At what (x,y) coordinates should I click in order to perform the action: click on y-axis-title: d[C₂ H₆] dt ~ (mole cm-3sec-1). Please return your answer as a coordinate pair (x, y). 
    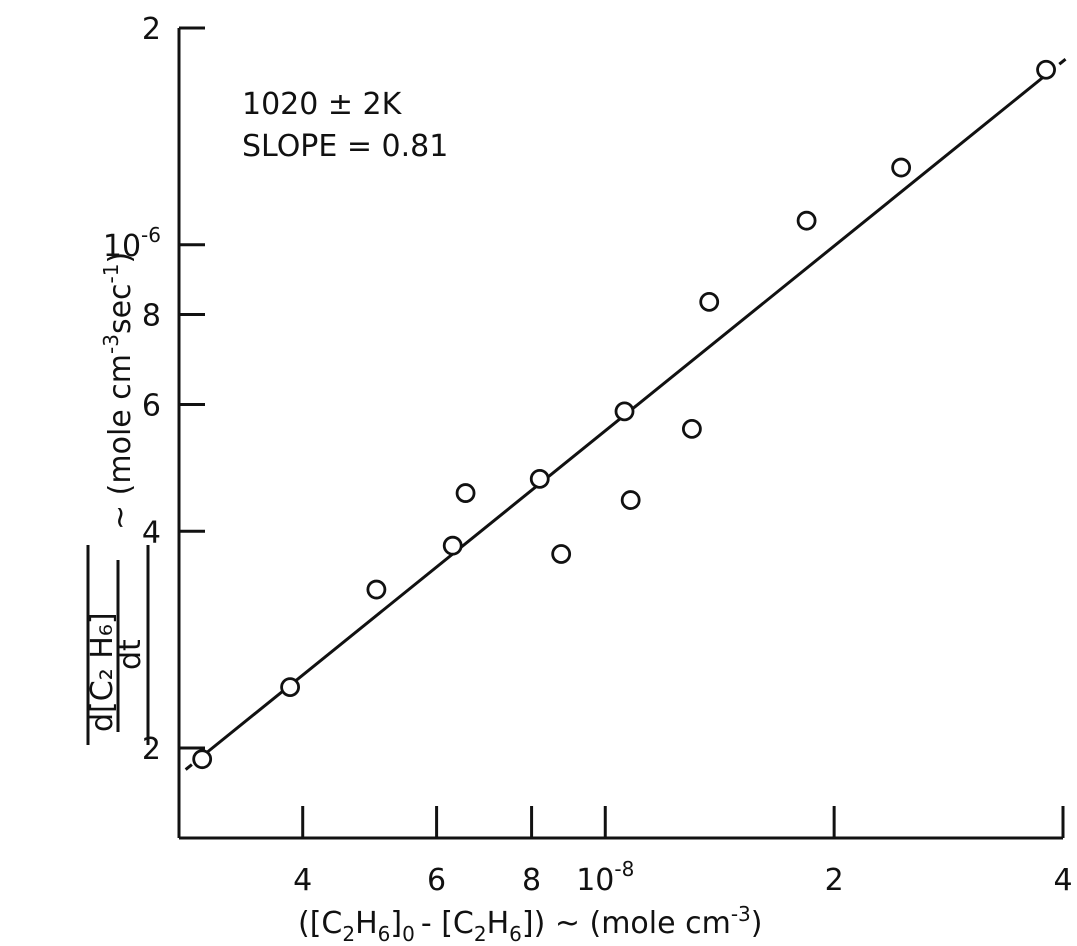
    Looking at the image, I should click on (117, 498).